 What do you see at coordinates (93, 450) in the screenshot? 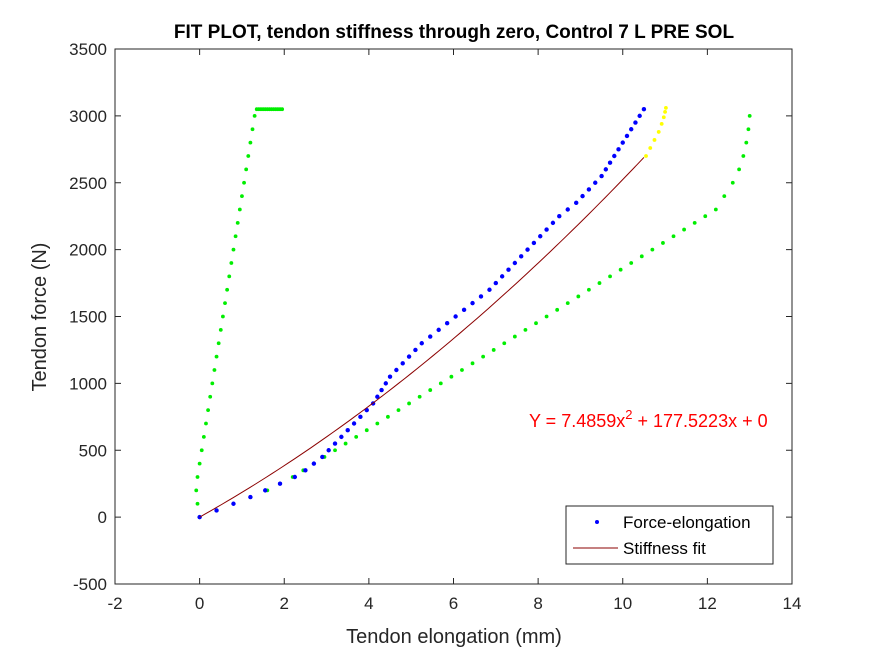
I see `y-tick-label: 500` at bounding box center [93, 450].